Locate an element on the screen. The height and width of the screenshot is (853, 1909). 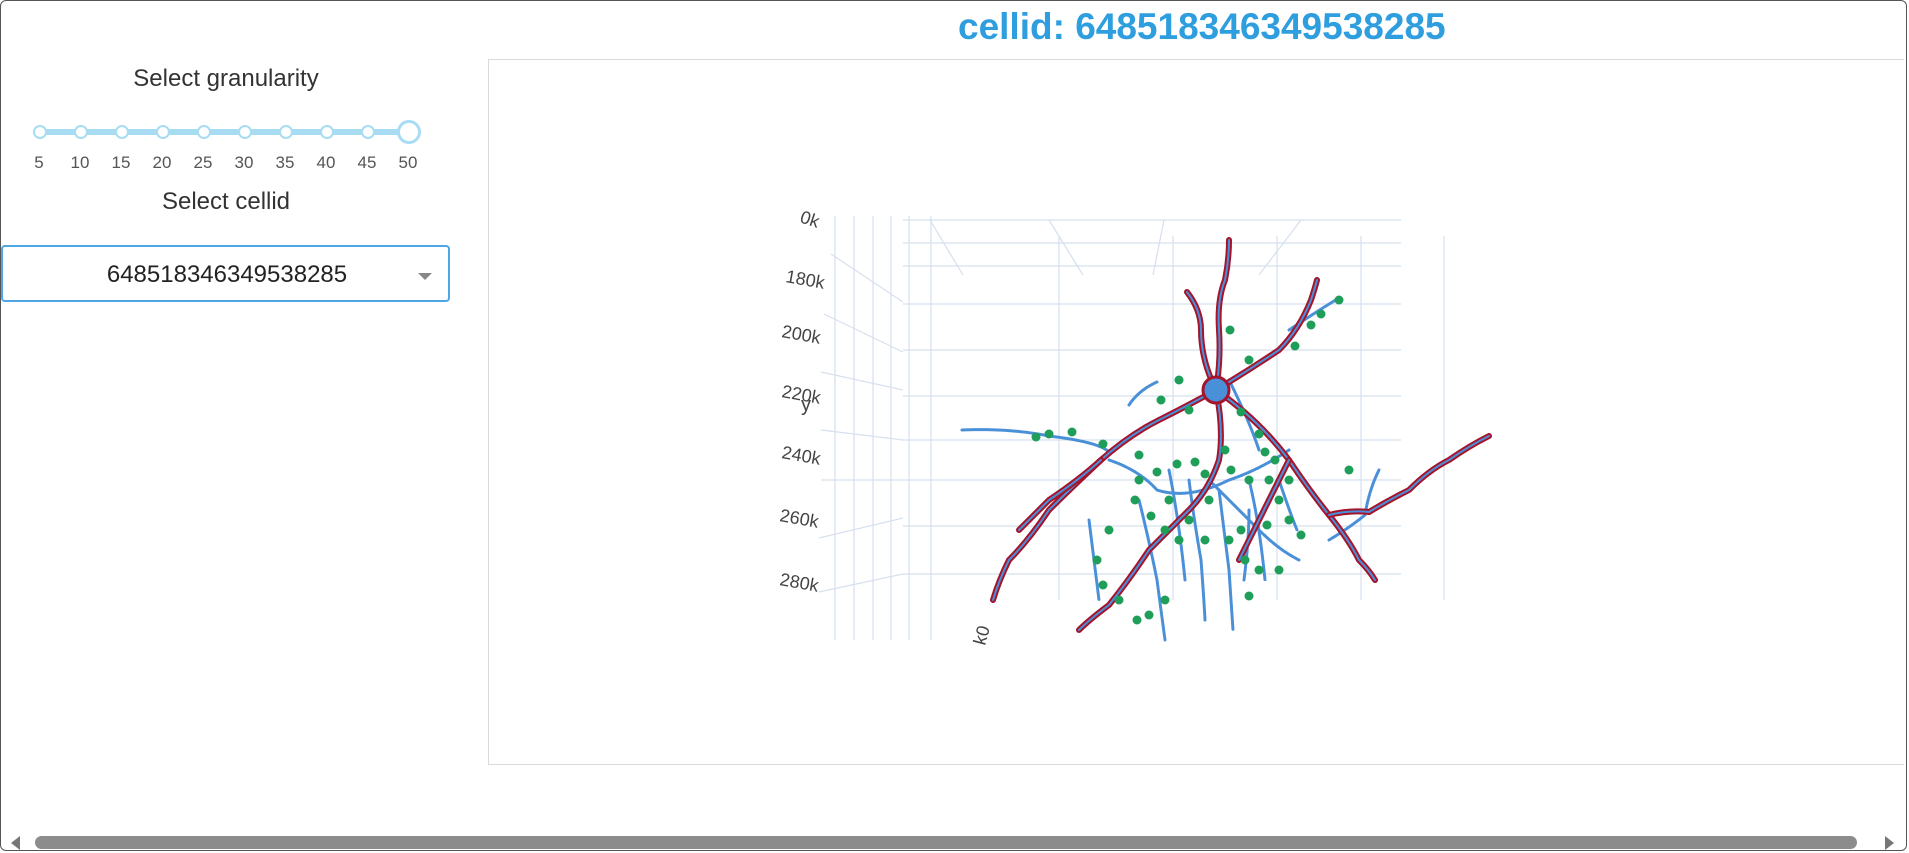
synapse-markers is located at coordinates (1192, 460).